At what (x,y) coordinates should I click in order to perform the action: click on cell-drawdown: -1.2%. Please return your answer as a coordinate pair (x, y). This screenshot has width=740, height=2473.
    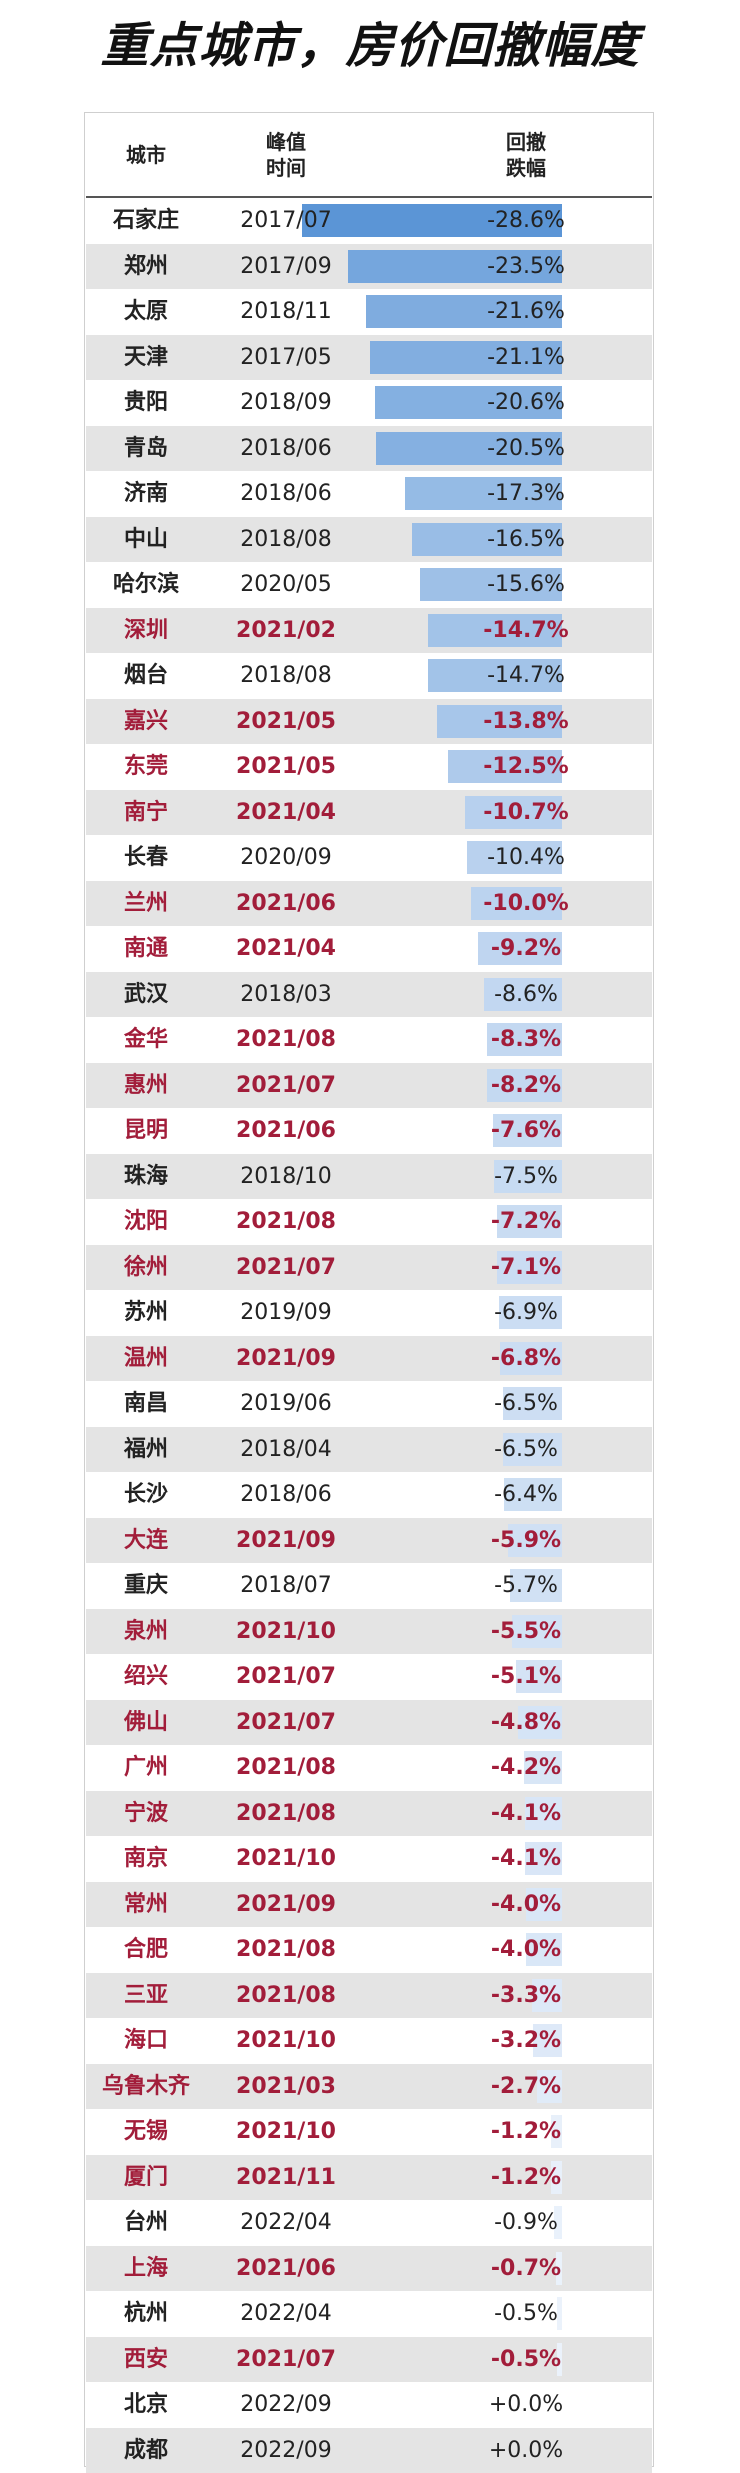
    Looking at the image, I should click on (526, 2177).